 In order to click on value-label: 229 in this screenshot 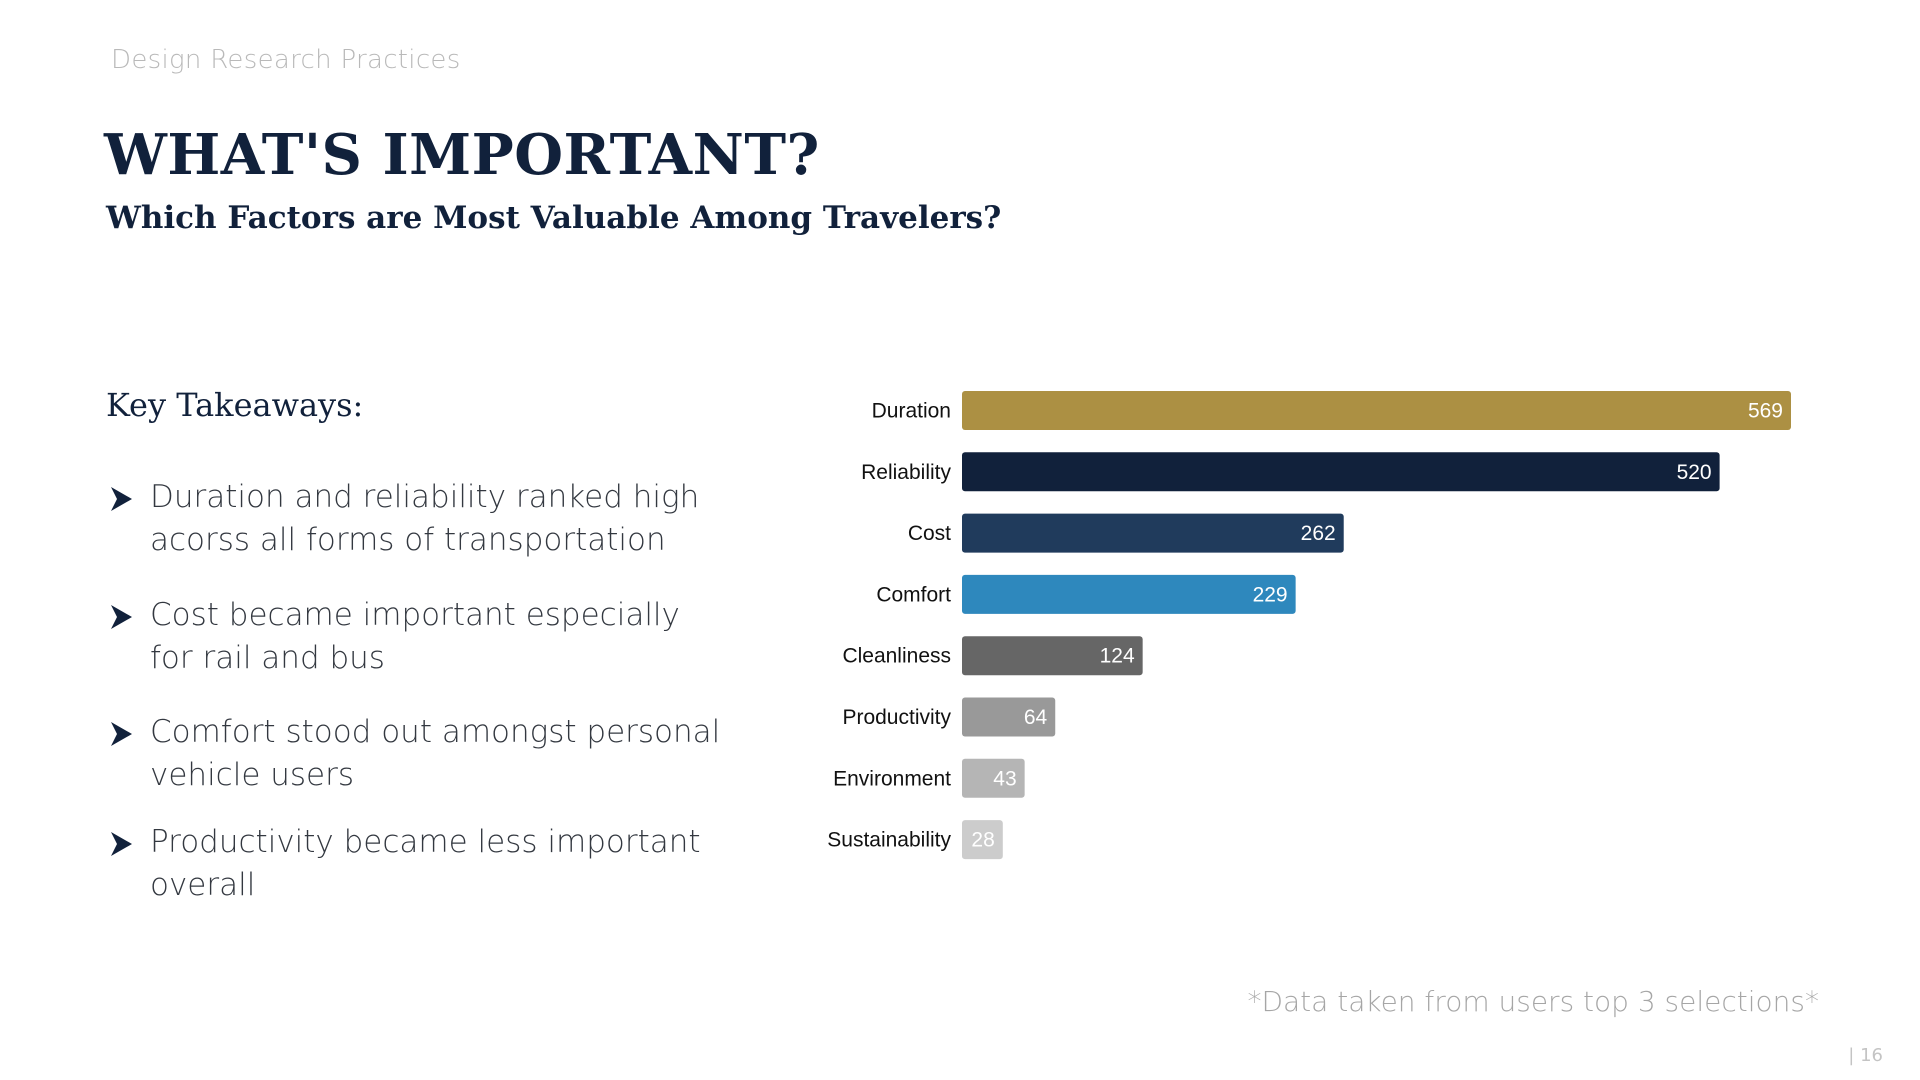, I will do `click(1270, 594)`.